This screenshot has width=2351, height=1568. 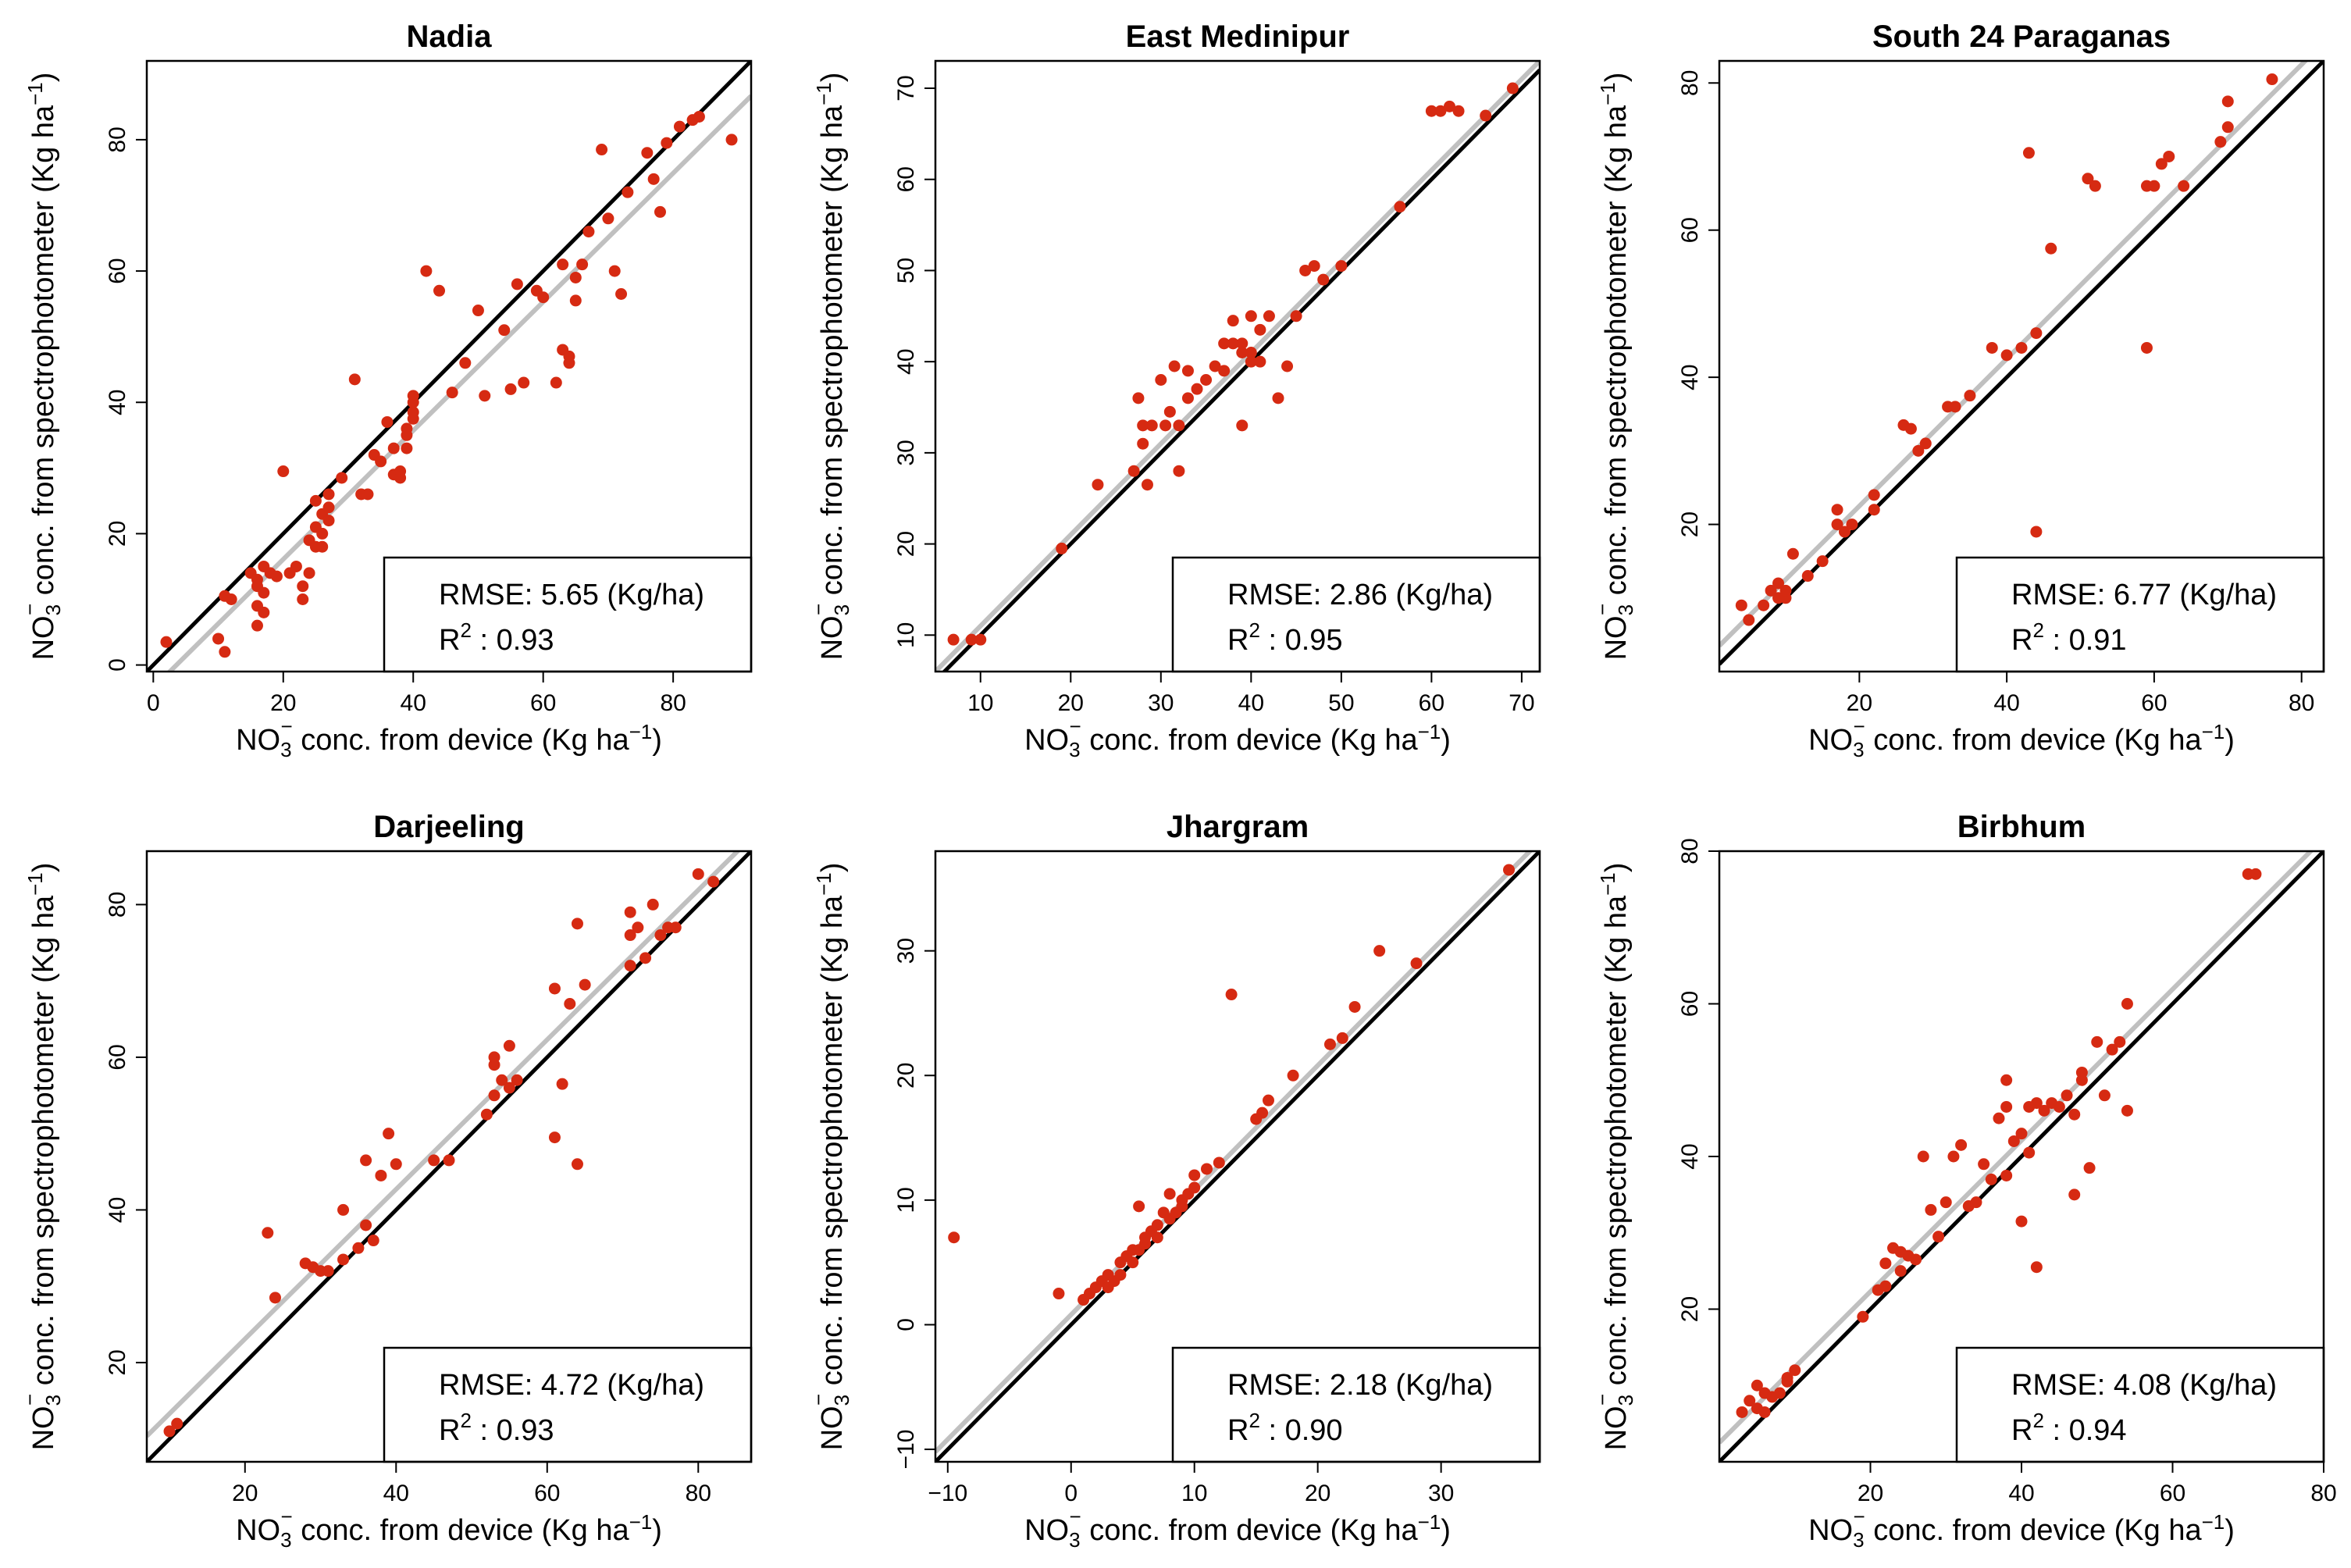 I want to click on y-tick-label: 30, so click(x=906, y=452).